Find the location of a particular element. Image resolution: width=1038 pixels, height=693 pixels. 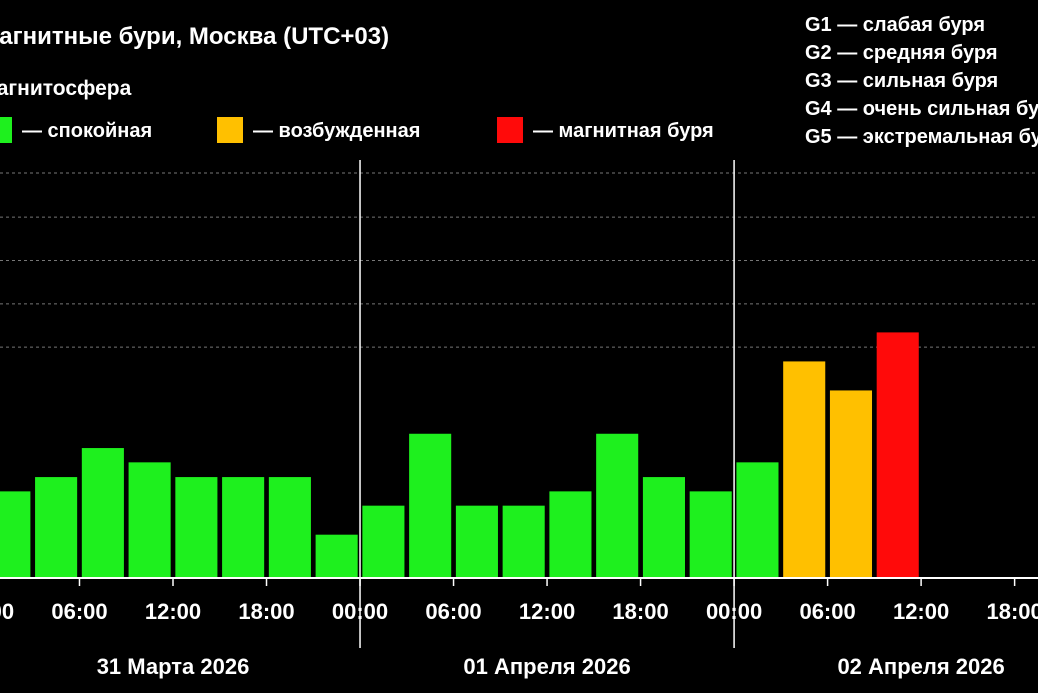

day-label: 31 Марта 2026 is located at coordinates (173, 666).